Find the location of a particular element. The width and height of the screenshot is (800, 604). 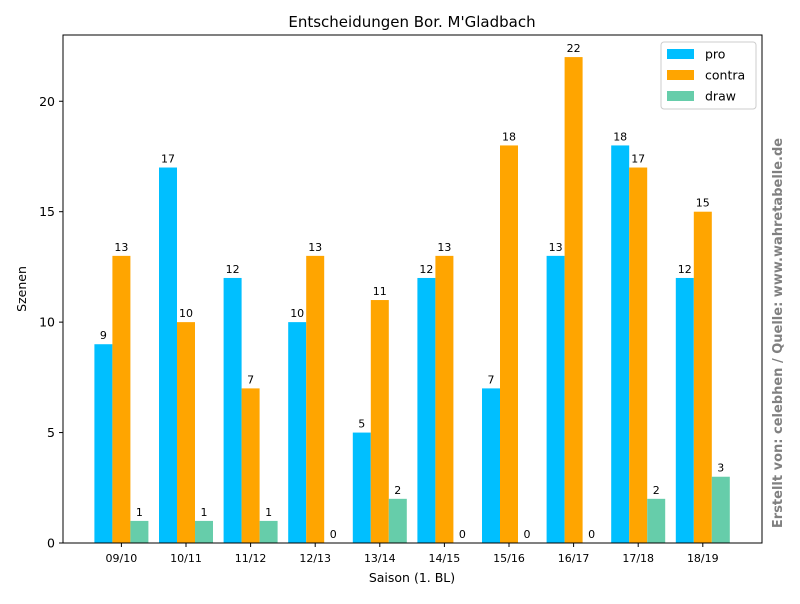

x-tick-label-16/17: 16/17 is located at coordinates (574, 558).